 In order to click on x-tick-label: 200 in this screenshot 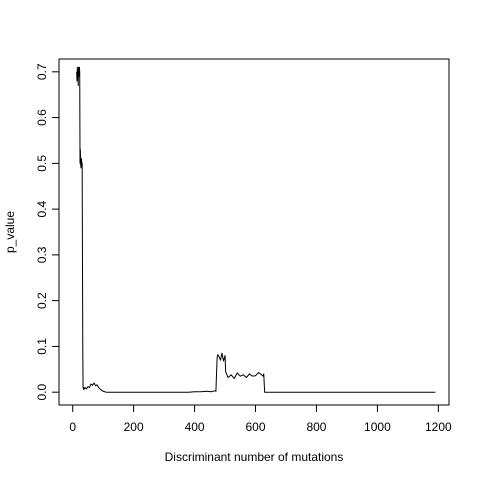, I will do `click(134, 427)`.